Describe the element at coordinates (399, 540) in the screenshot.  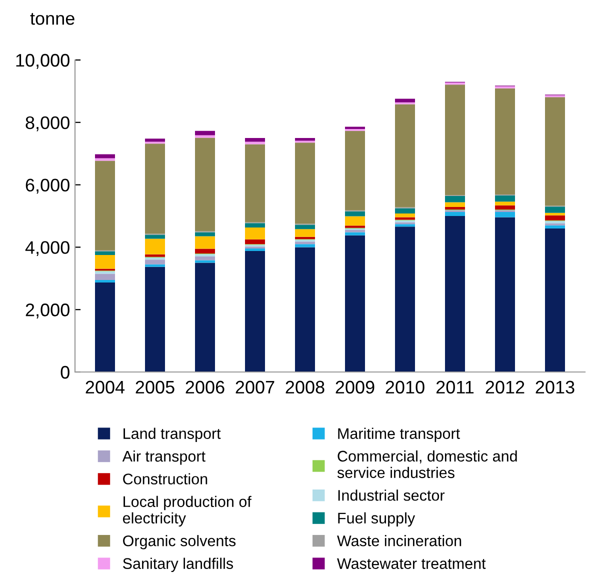
I see `legend-label: Waste incineration` at that location.